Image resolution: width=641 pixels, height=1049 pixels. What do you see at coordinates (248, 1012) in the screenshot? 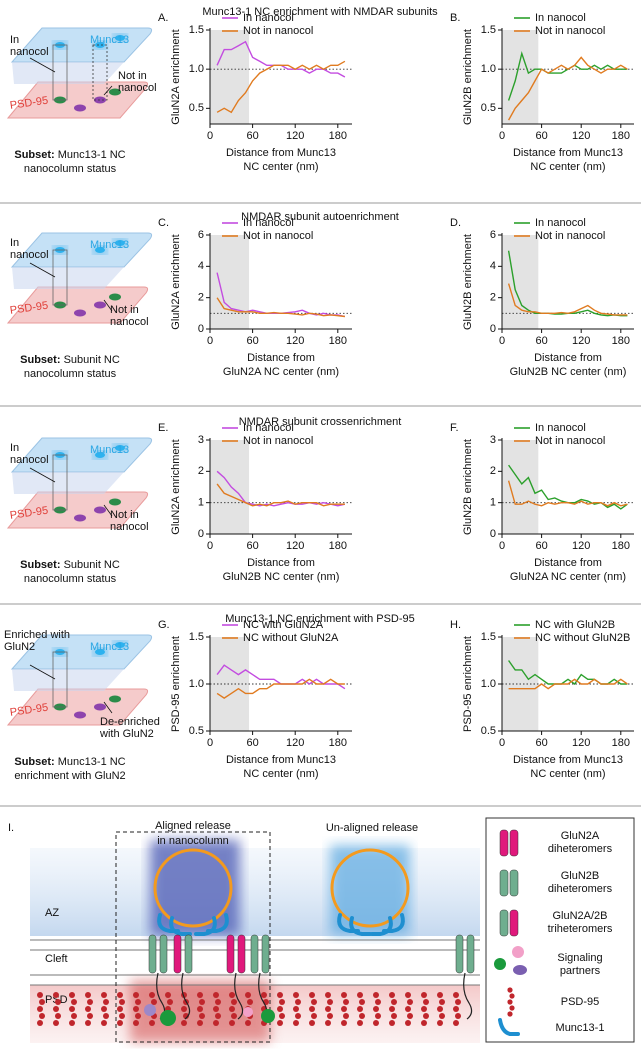
I see `signaling-partner` at bounding box center [248, 1012].